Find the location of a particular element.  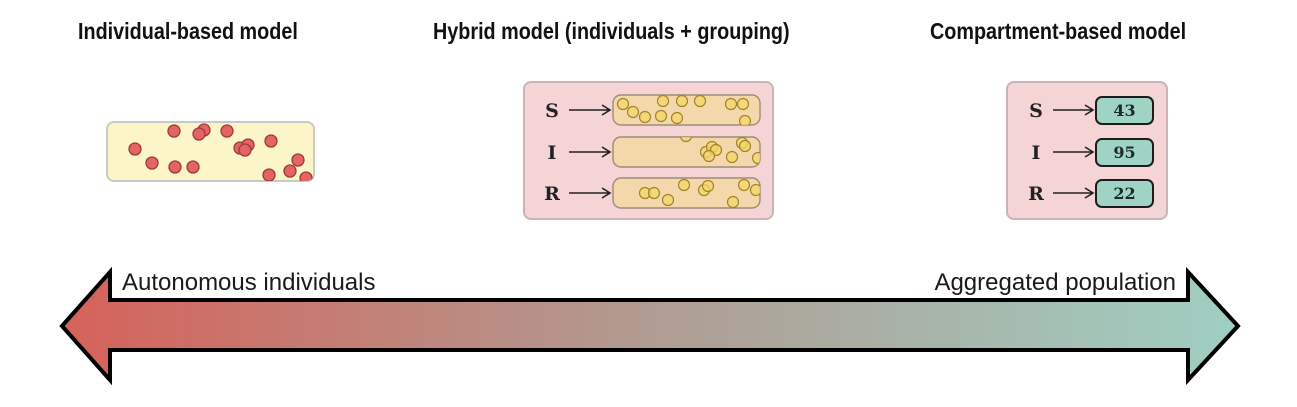

hybrid-label-i: I is located at coordinates (552, 153).